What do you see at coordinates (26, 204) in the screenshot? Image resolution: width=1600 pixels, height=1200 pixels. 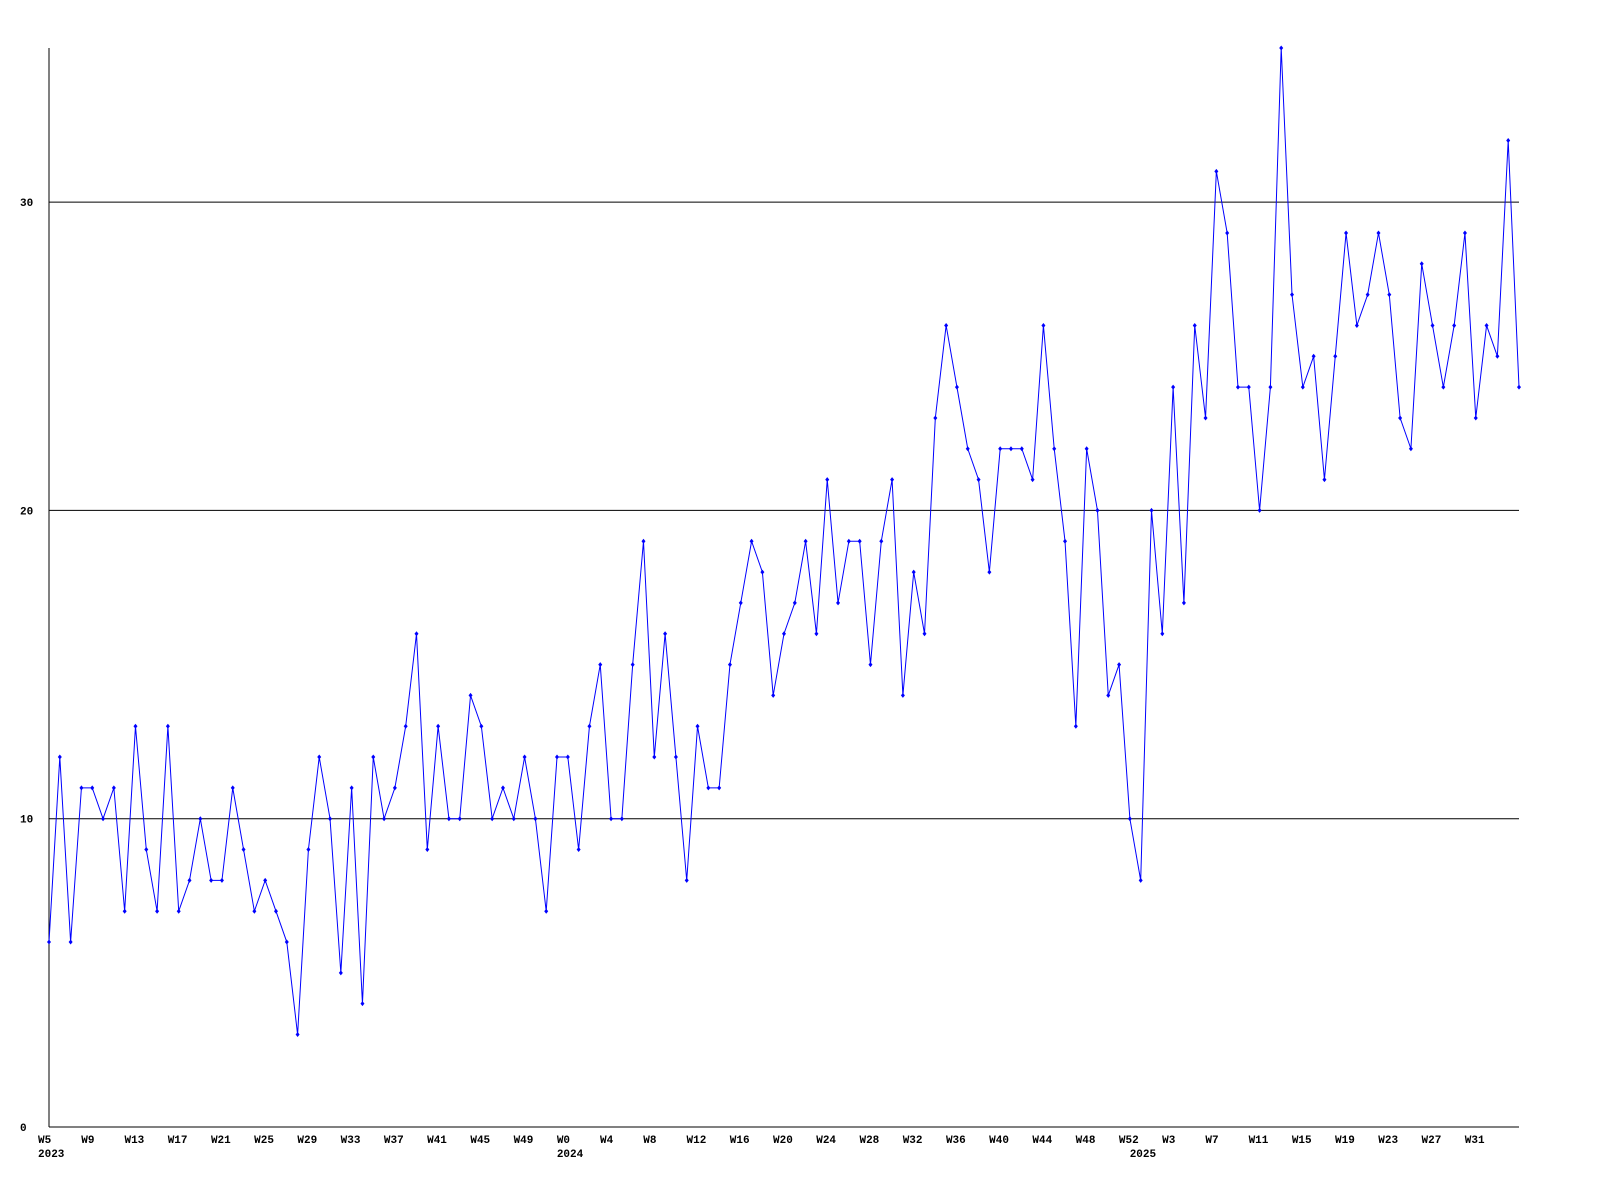 I see `y-tick-label: 30` at bounding box center [26, 204].